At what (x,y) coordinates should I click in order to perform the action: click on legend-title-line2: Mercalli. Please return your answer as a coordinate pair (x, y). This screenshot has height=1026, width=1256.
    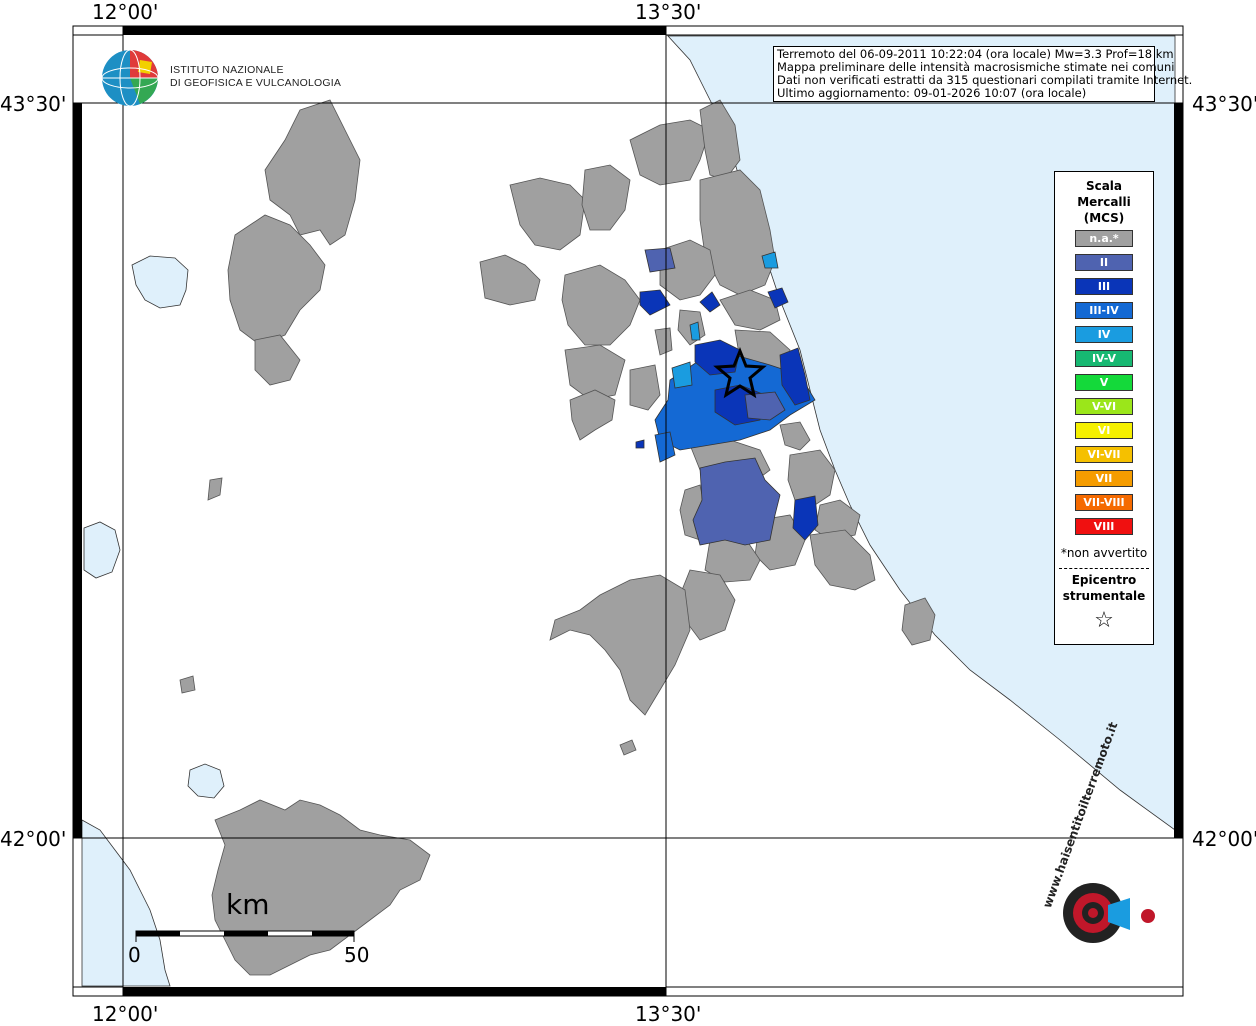
    Looking at the image, I should click on (1104, 202).